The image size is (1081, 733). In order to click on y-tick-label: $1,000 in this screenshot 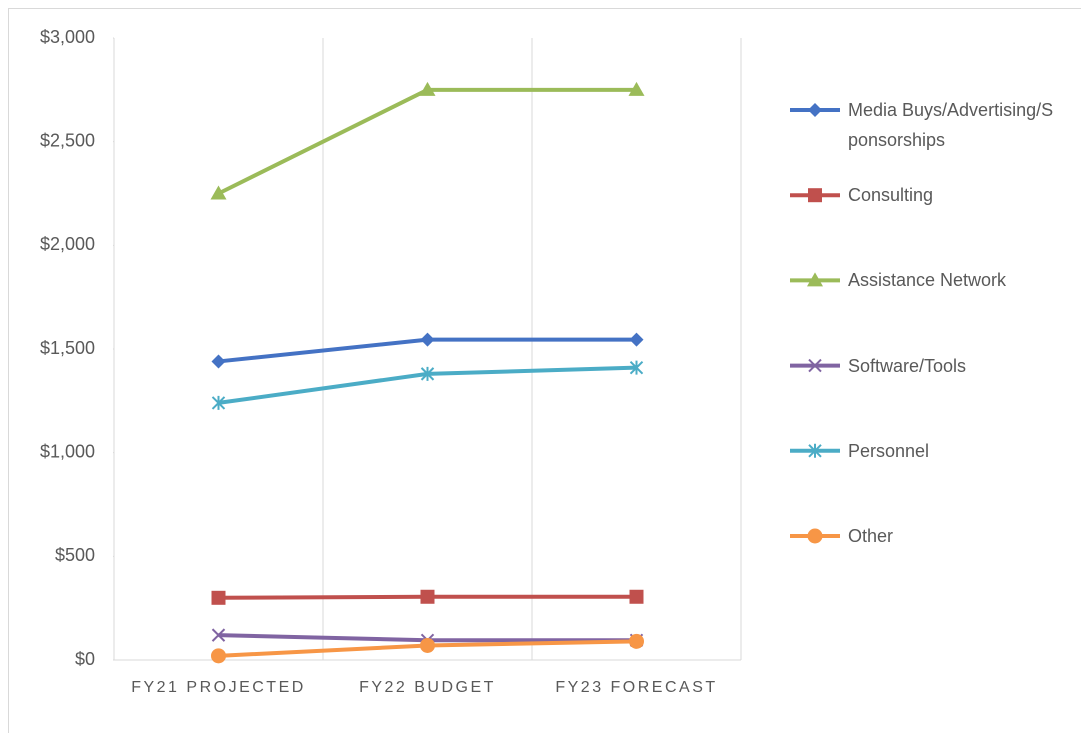, I will do `click(67, 451)`.